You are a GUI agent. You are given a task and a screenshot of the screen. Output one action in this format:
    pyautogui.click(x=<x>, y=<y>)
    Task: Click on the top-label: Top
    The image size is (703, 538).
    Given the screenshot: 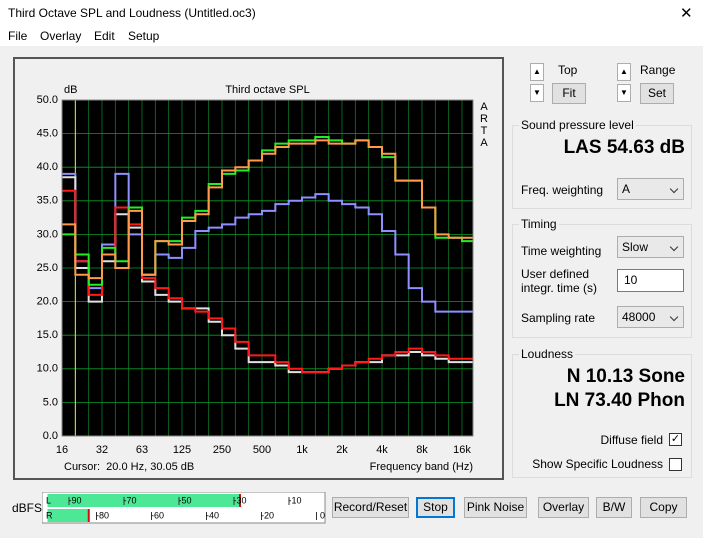 What is the action you would take?
    pyautogui.click(x=568, y=70)
    